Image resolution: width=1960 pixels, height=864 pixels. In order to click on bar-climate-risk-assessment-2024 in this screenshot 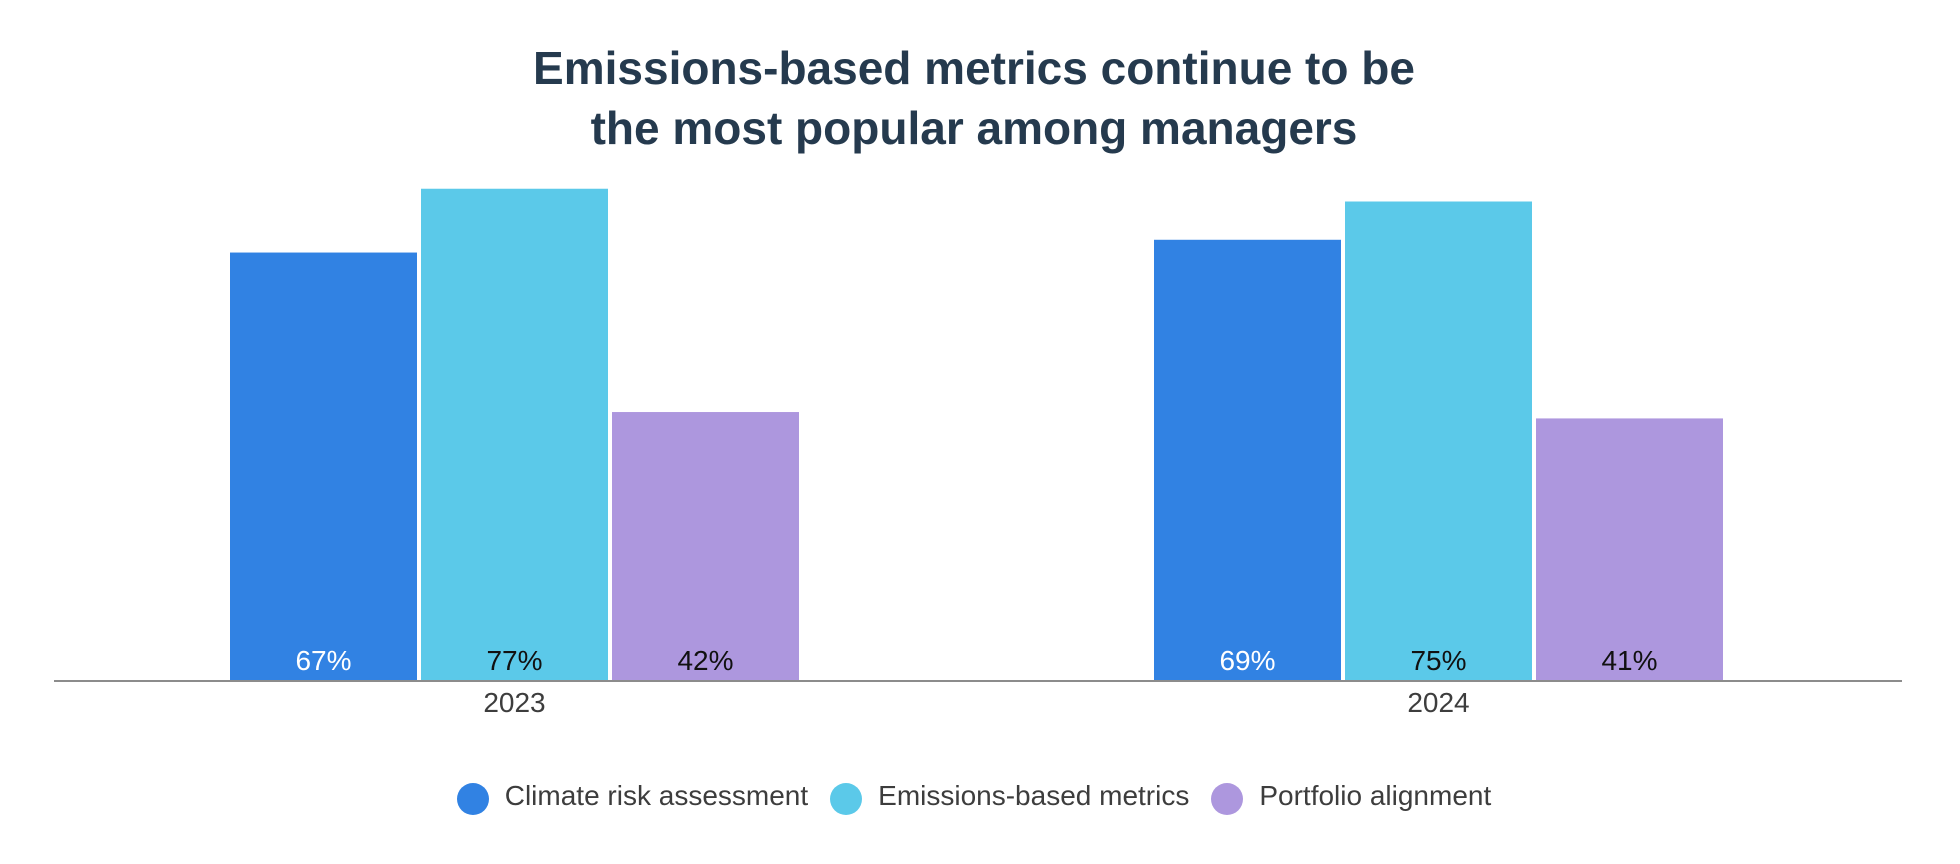, I will do `click(1247, 459)`.